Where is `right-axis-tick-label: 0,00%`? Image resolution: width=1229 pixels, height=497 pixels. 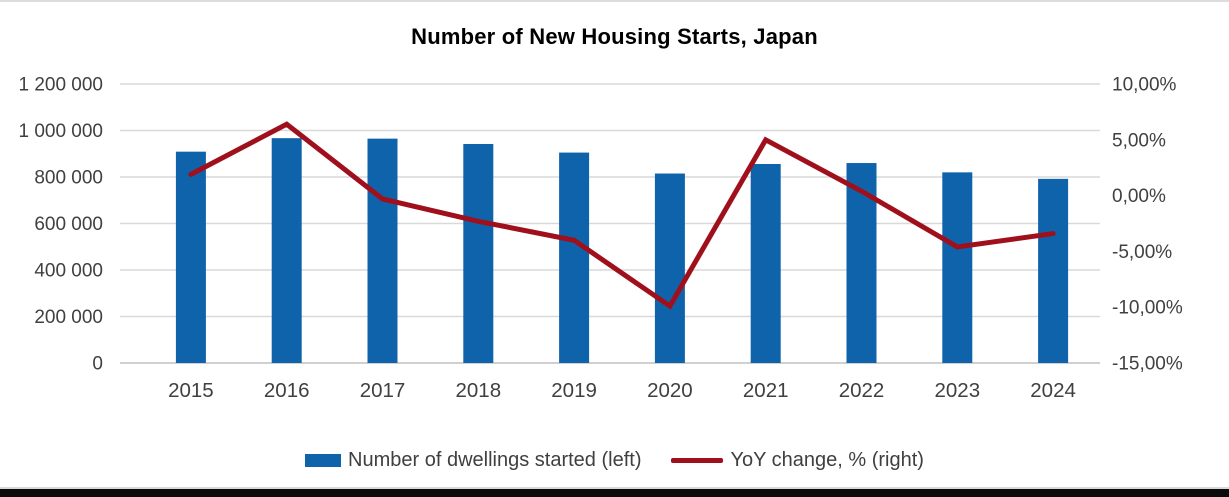
right-axis-tick-label: 0,00% is located at coordinates (1139, 196).